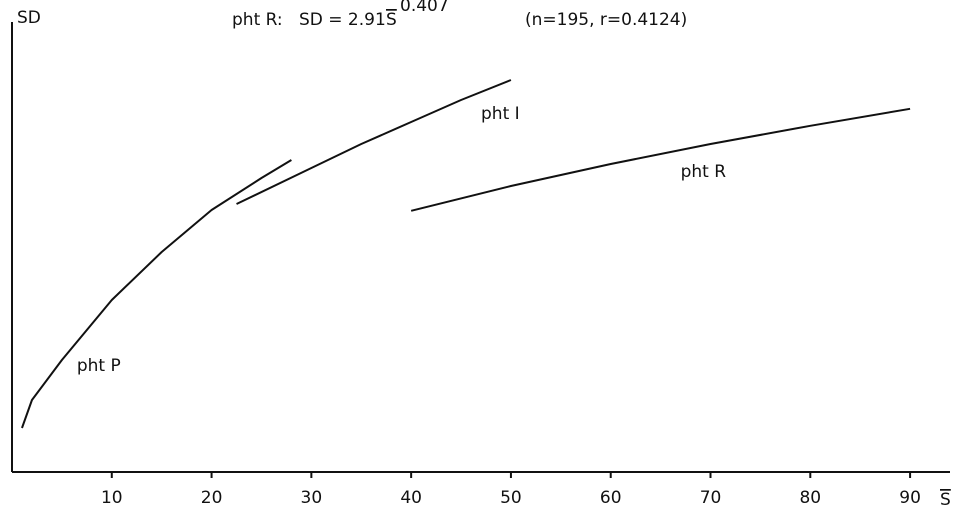  What do you see at coordinates (810, 498) in the screenshot?
I see `x-tick-label: 80` at bounding box center [810, 498].